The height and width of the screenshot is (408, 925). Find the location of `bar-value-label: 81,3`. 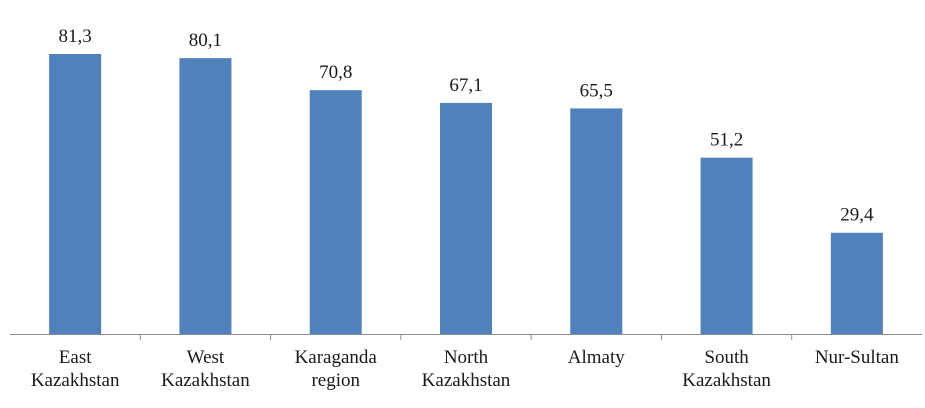

bar-value-label: 81,3 is located at coordinates (75, 36).